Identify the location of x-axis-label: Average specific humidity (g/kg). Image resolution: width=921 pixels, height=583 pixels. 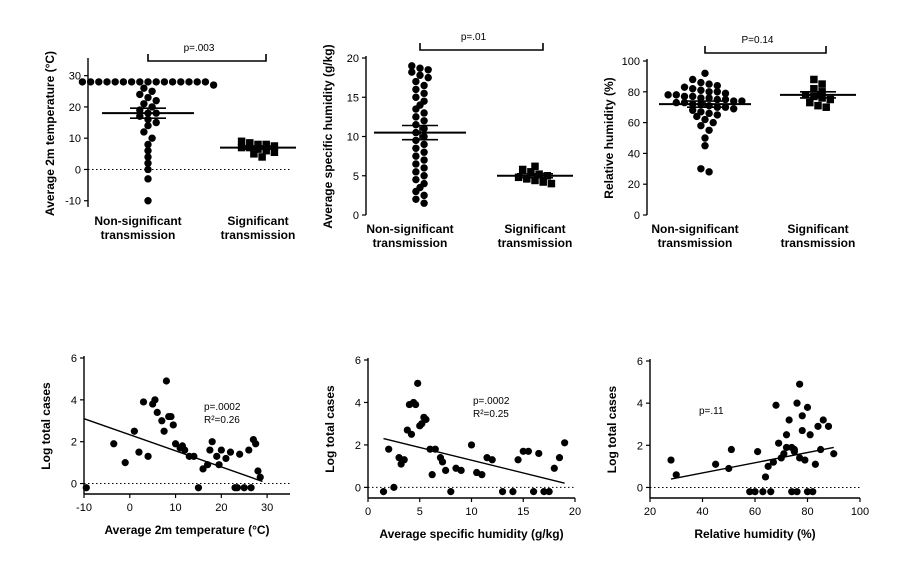
(471, 534).